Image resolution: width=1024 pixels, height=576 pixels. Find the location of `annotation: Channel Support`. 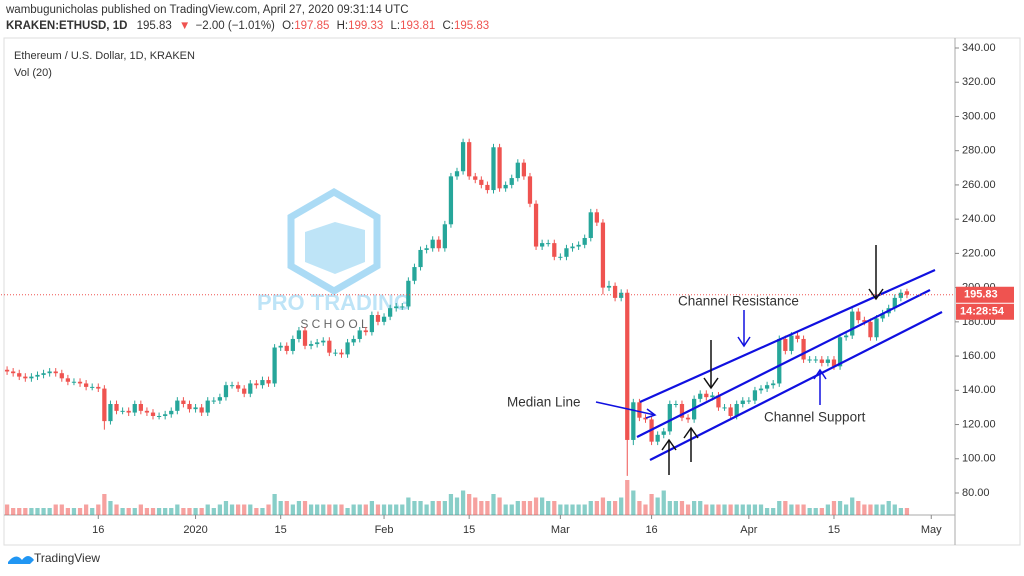

annotation: Channel Support is located at coordinates (815, 417).